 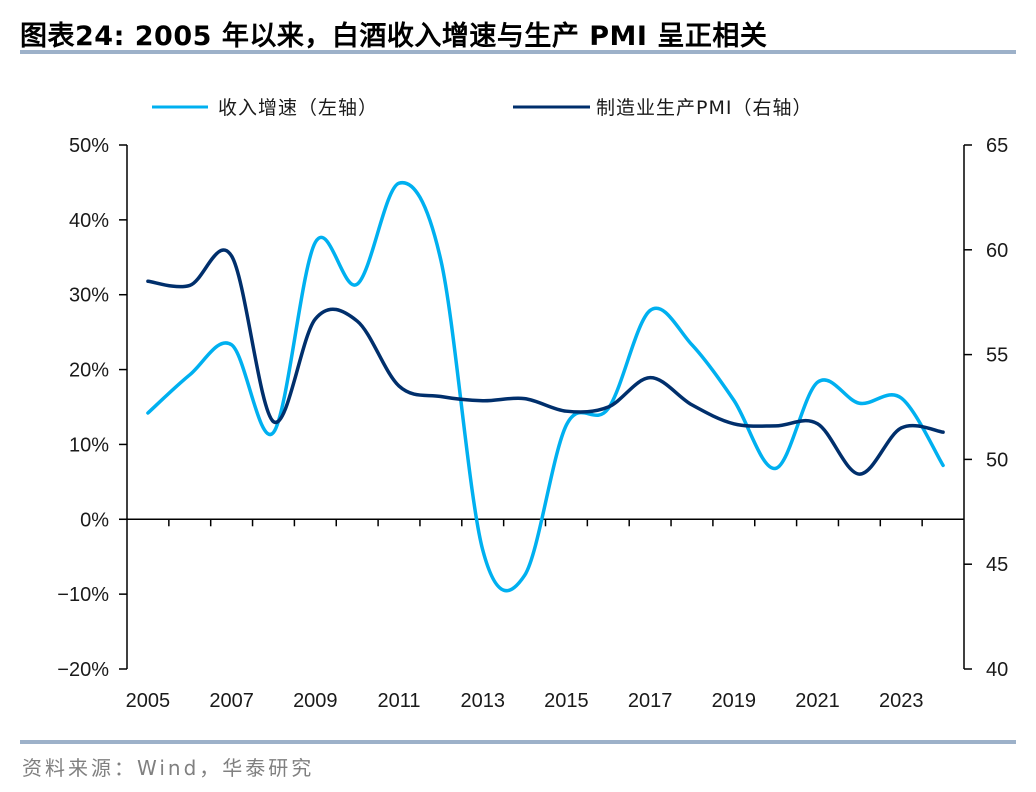 What do you see at coordinates (817, 701) in the screenshot?
I see `x-tick-label: 2021` at bounding box center [817, 701].